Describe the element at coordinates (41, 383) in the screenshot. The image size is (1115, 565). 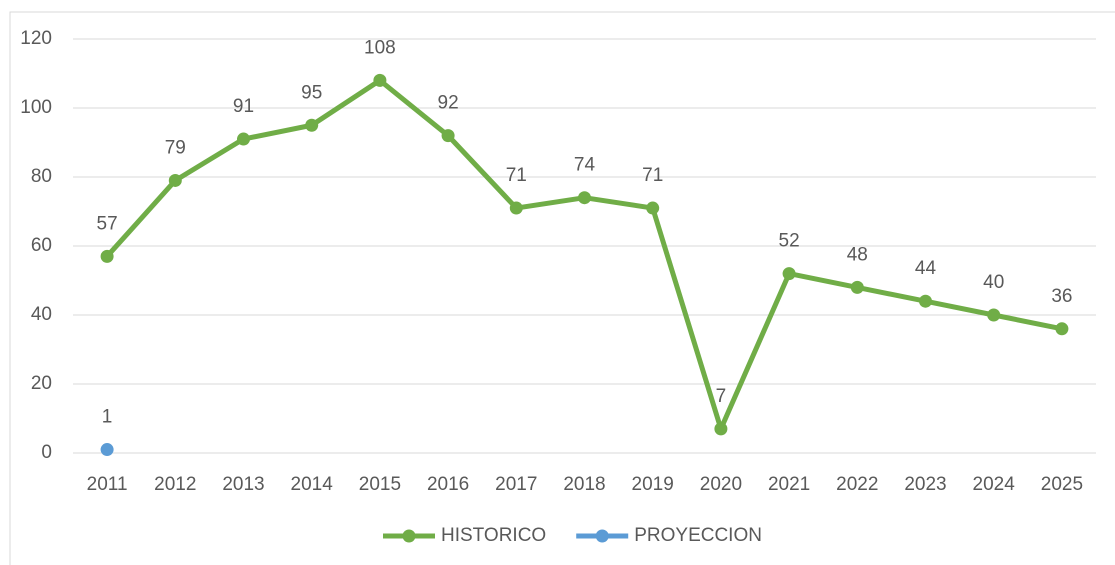
I see `y-tick-label: 20` at that location.